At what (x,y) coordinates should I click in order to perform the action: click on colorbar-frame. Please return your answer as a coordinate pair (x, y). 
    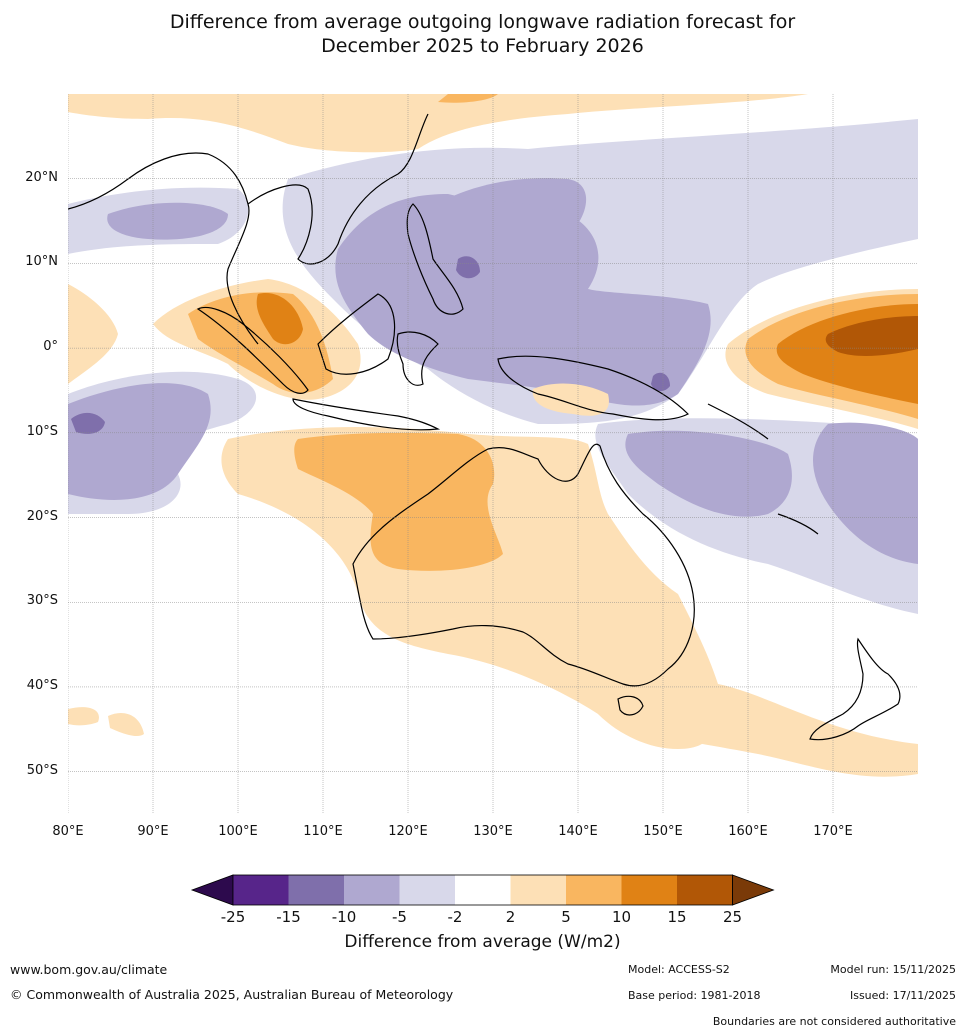
    Looking at the image, I should click on (482, 890).